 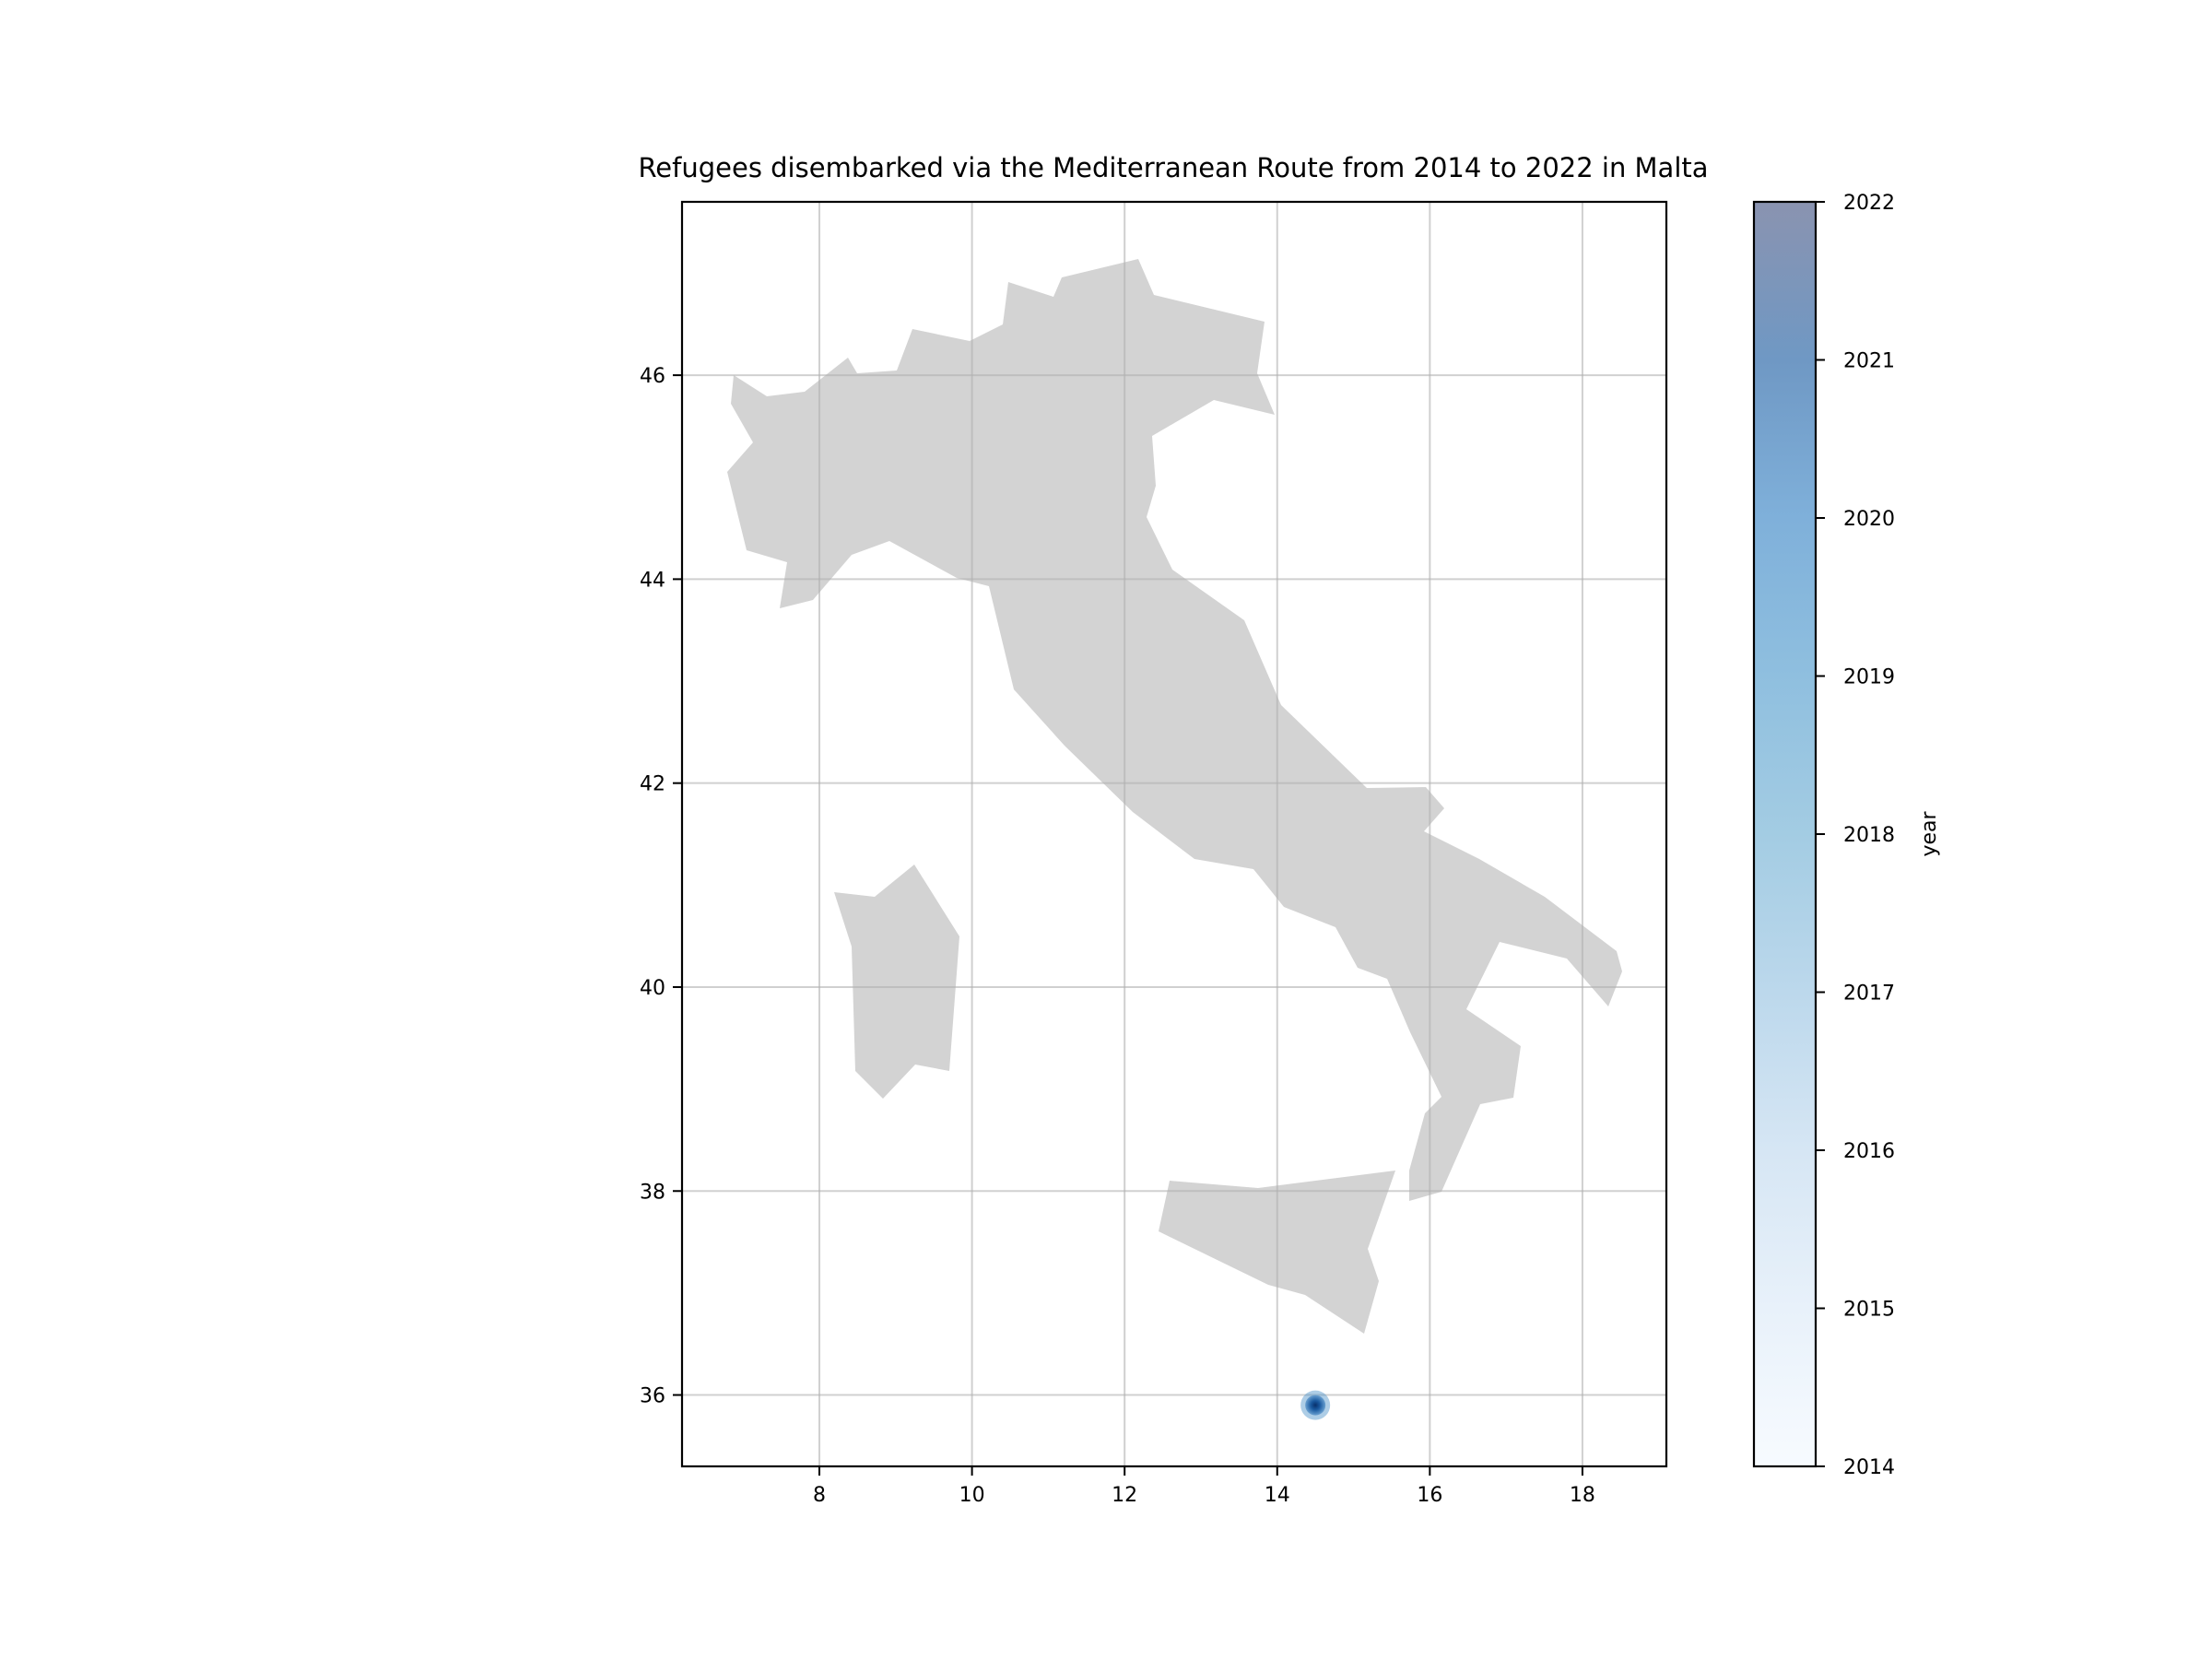 What do you see at coordinates (1869, 677) in the screenshot?
I see `colorbar-tick-label: 2019` at bounding box center [1869, 677].